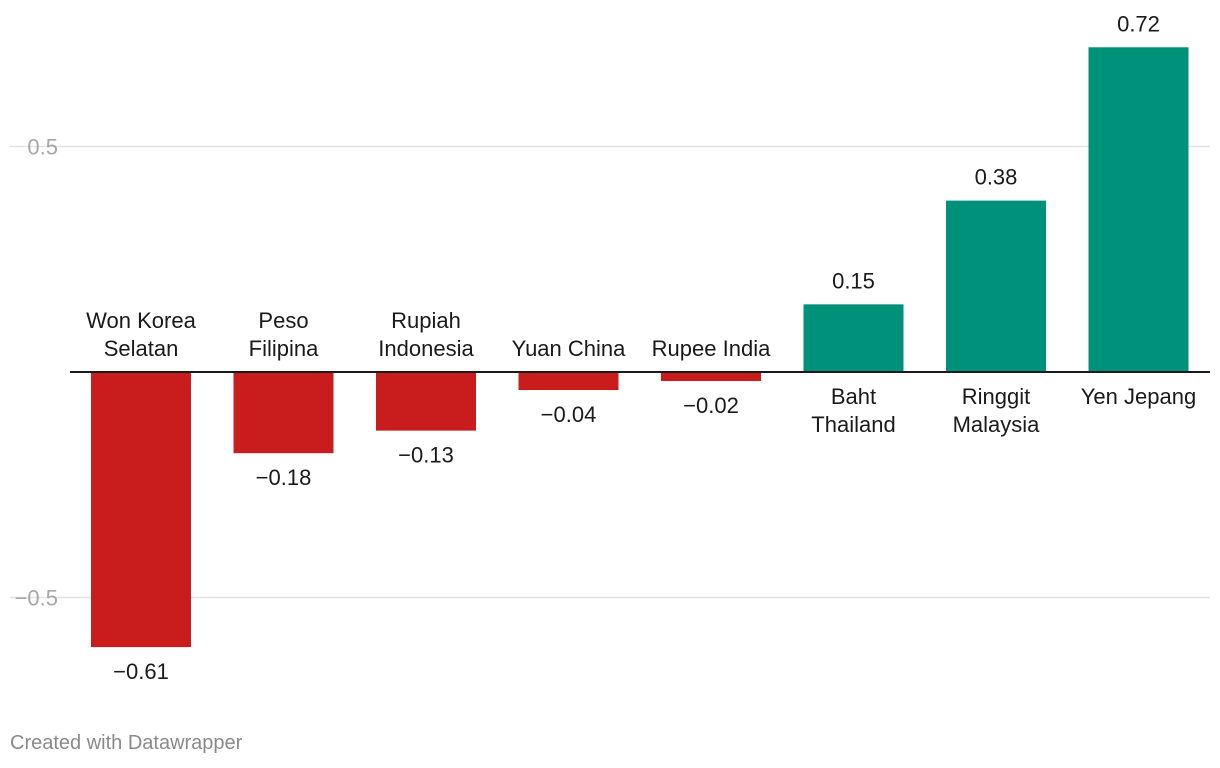  Describe the element at coordinates (853, 396) in the screenshot. I see `category-label: Baht` at that location.